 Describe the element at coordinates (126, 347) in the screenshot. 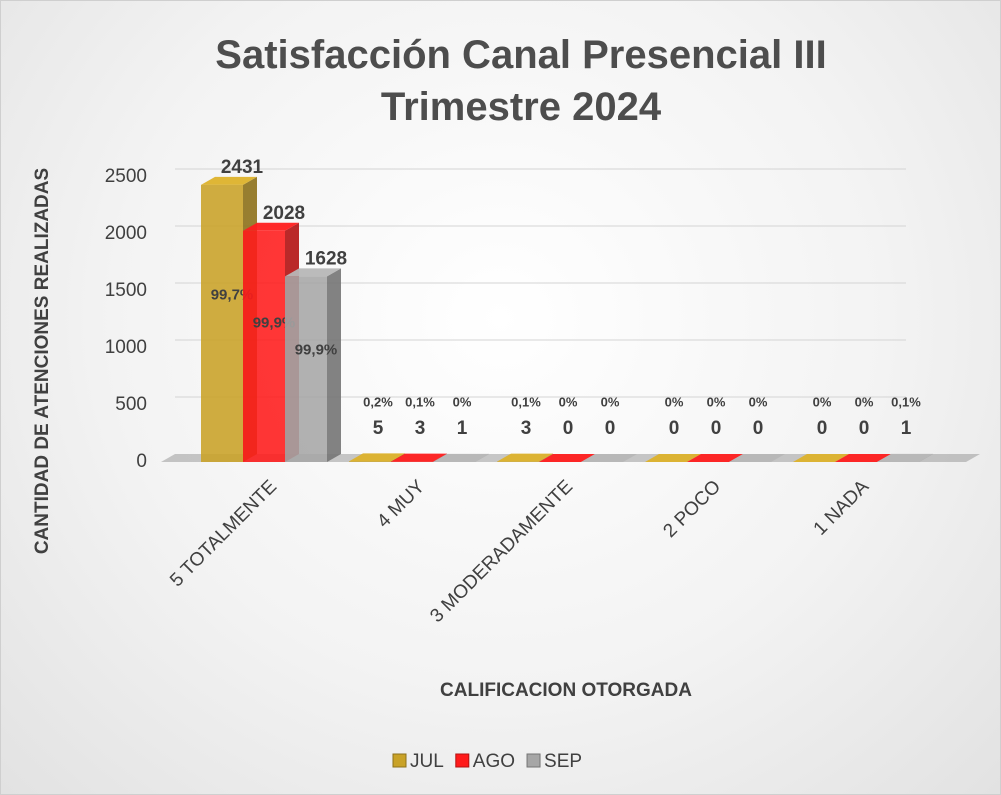

I see `y-tick-label: 1000` at that location.